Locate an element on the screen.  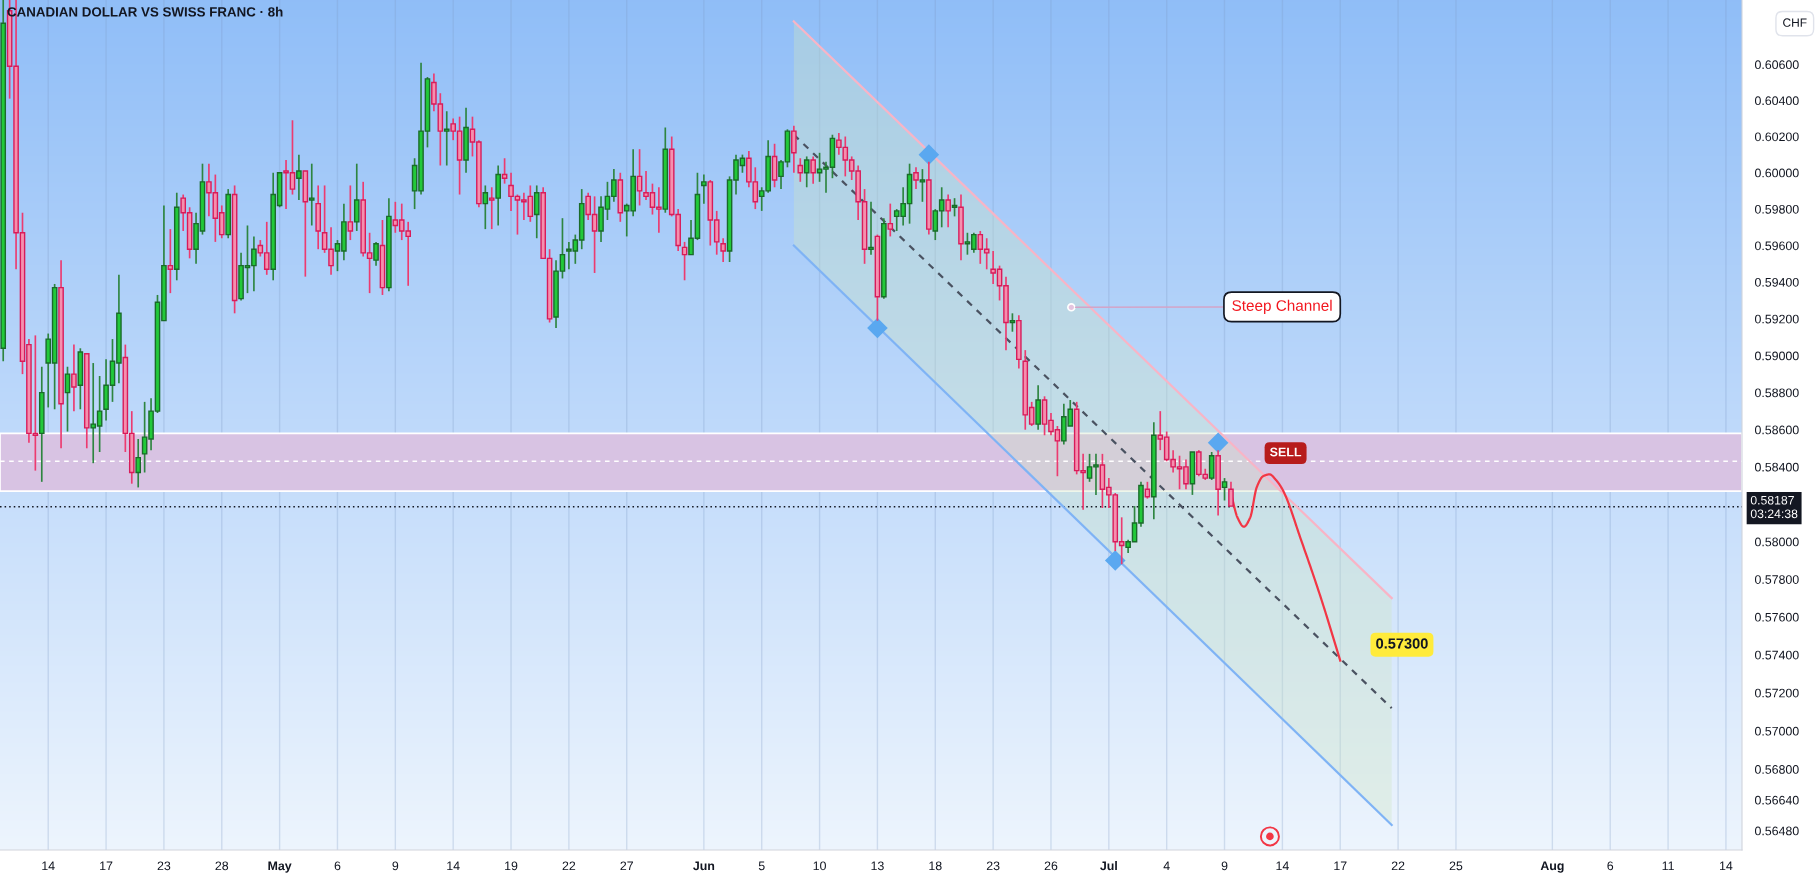
x-tick-label: Aug is located at coordinates (1552, 867).